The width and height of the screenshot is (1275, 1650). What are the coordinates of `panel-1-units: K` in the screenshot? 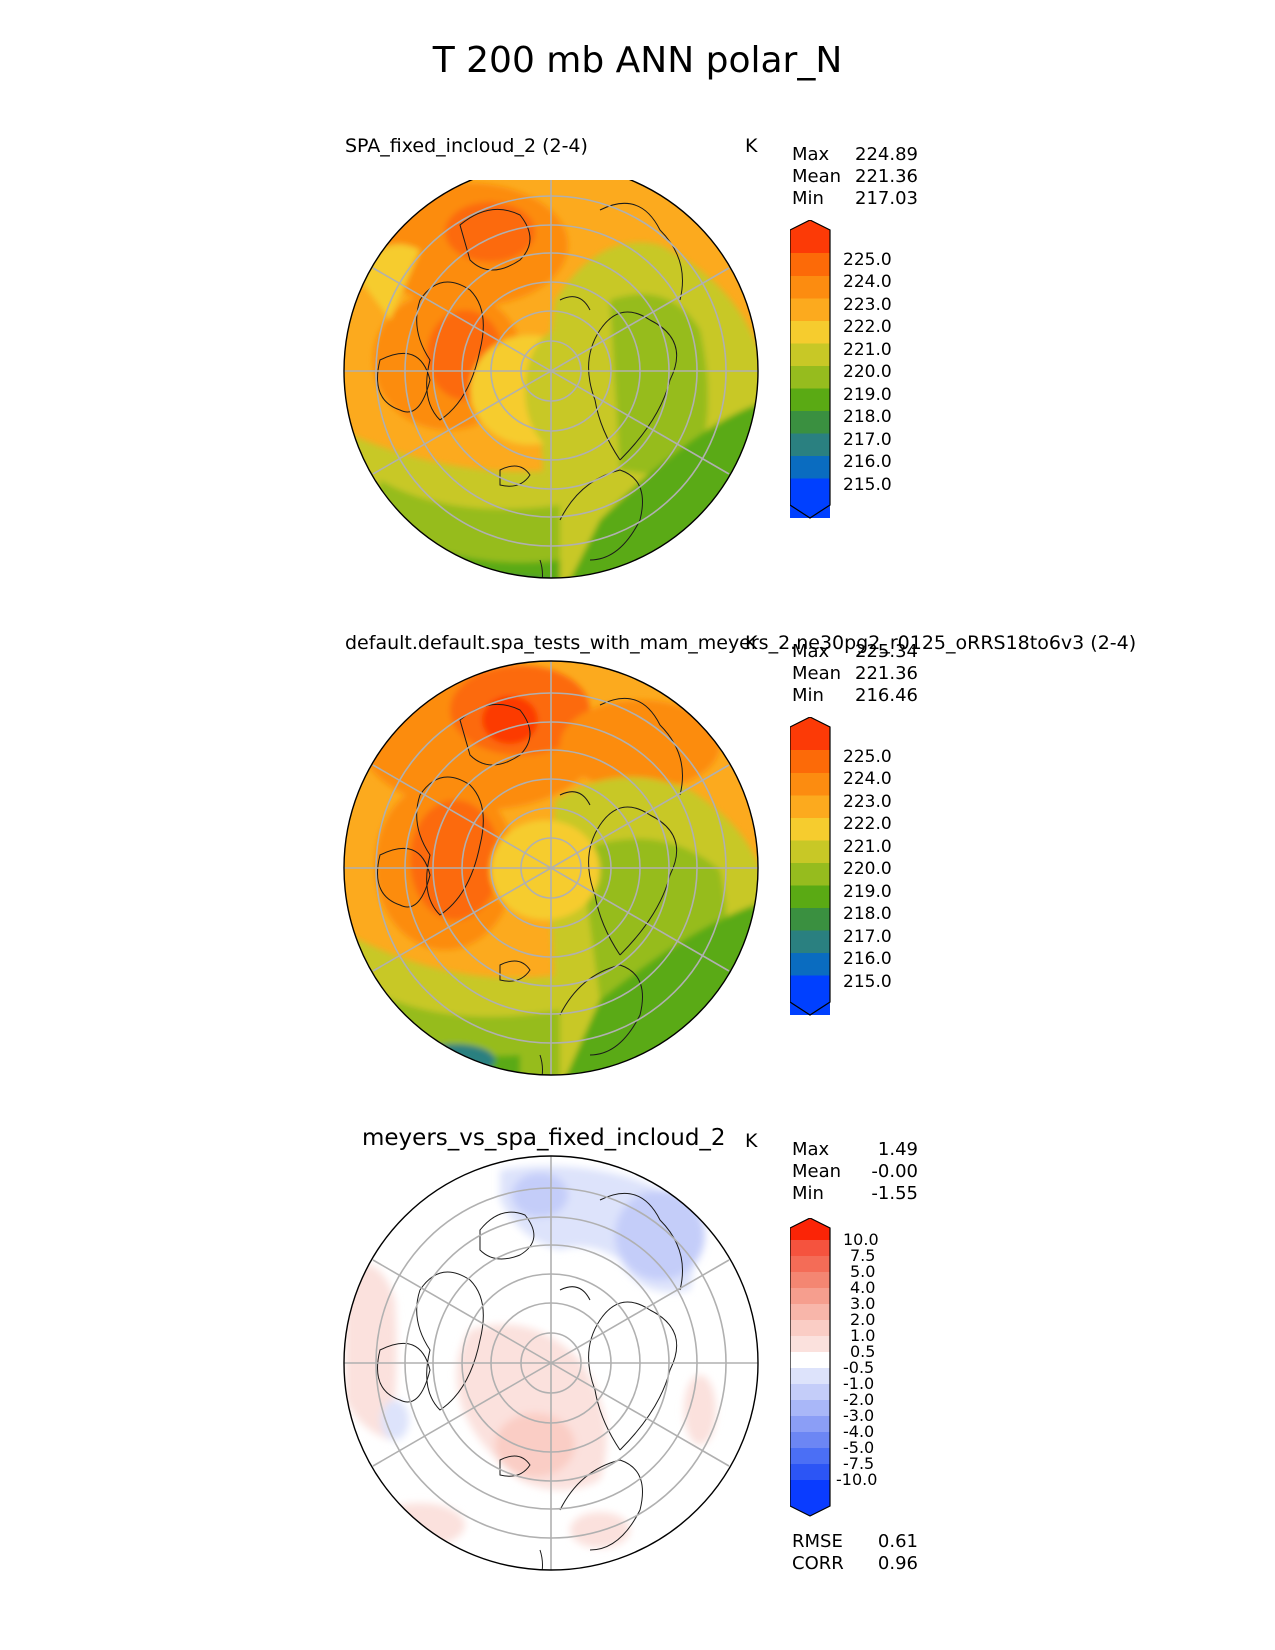 It's located at (751, 146).